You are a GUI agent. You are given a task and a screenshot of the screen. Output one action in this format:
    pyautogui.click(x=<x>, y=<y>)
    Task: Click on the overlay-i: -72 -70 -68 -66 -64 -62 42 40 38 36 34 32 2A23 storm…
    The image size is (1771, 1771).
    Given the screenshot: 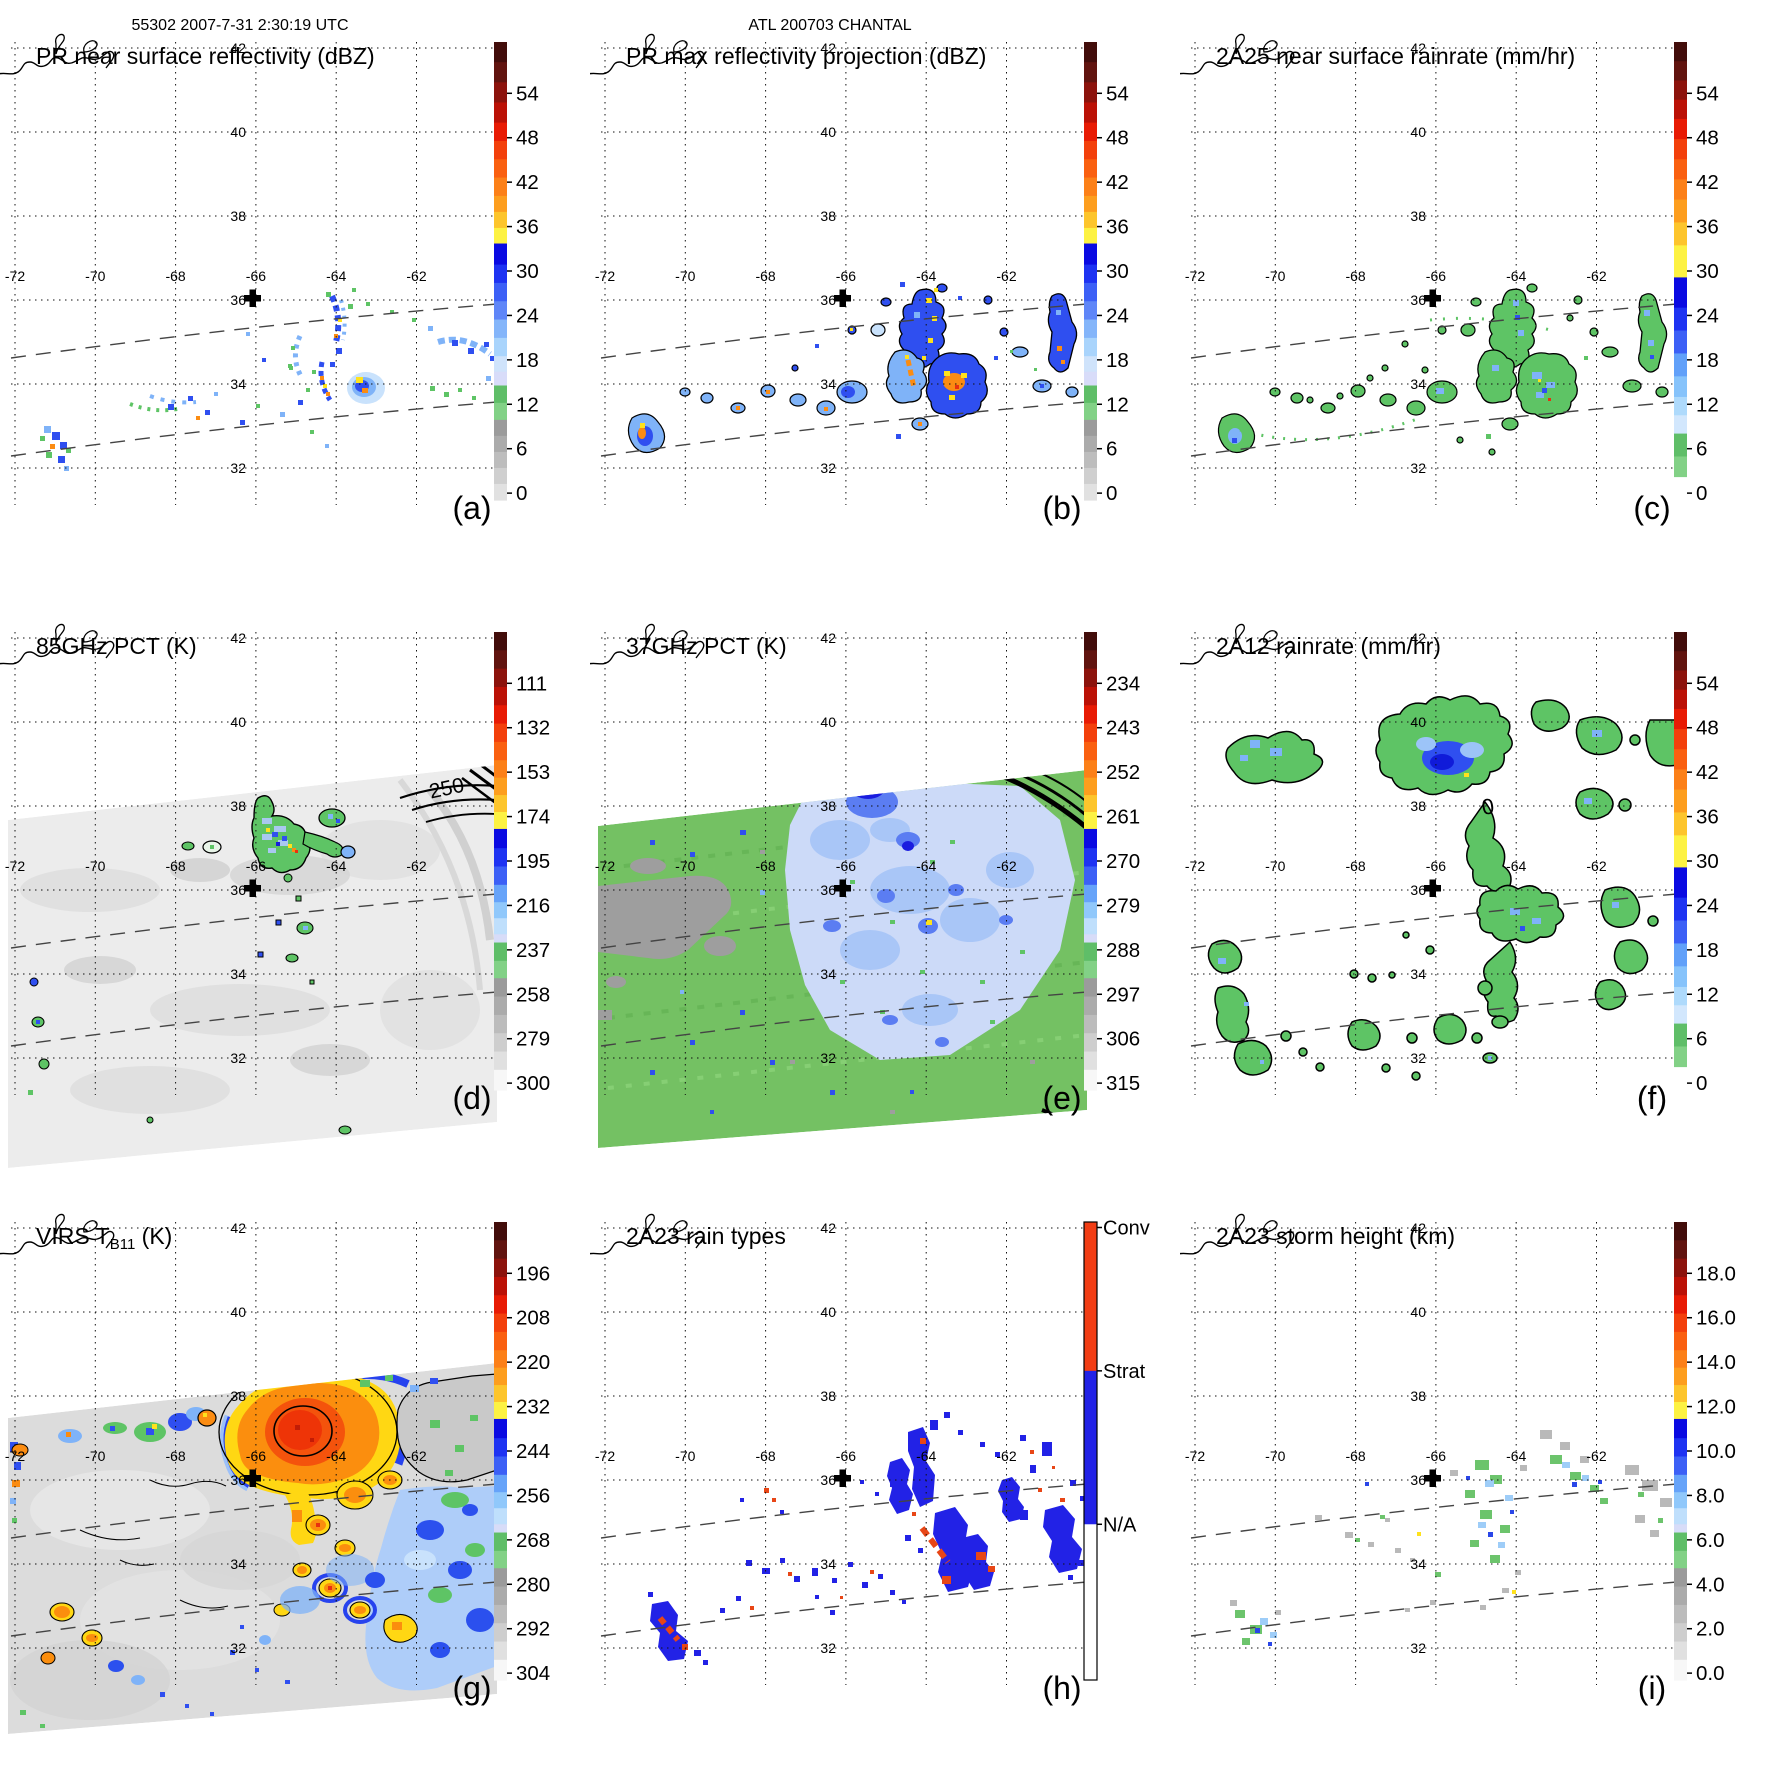 What is the action you would take?
    pyautogui.click(x=1458, y=1459)
    